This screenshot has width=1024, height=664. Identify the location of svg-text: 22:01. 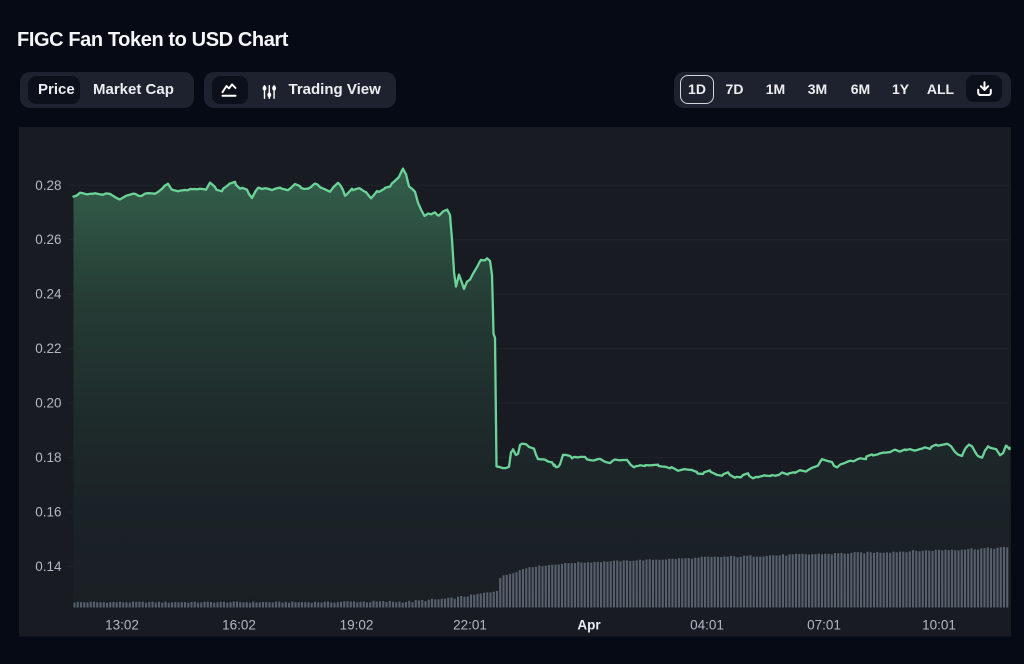
(470, 625).